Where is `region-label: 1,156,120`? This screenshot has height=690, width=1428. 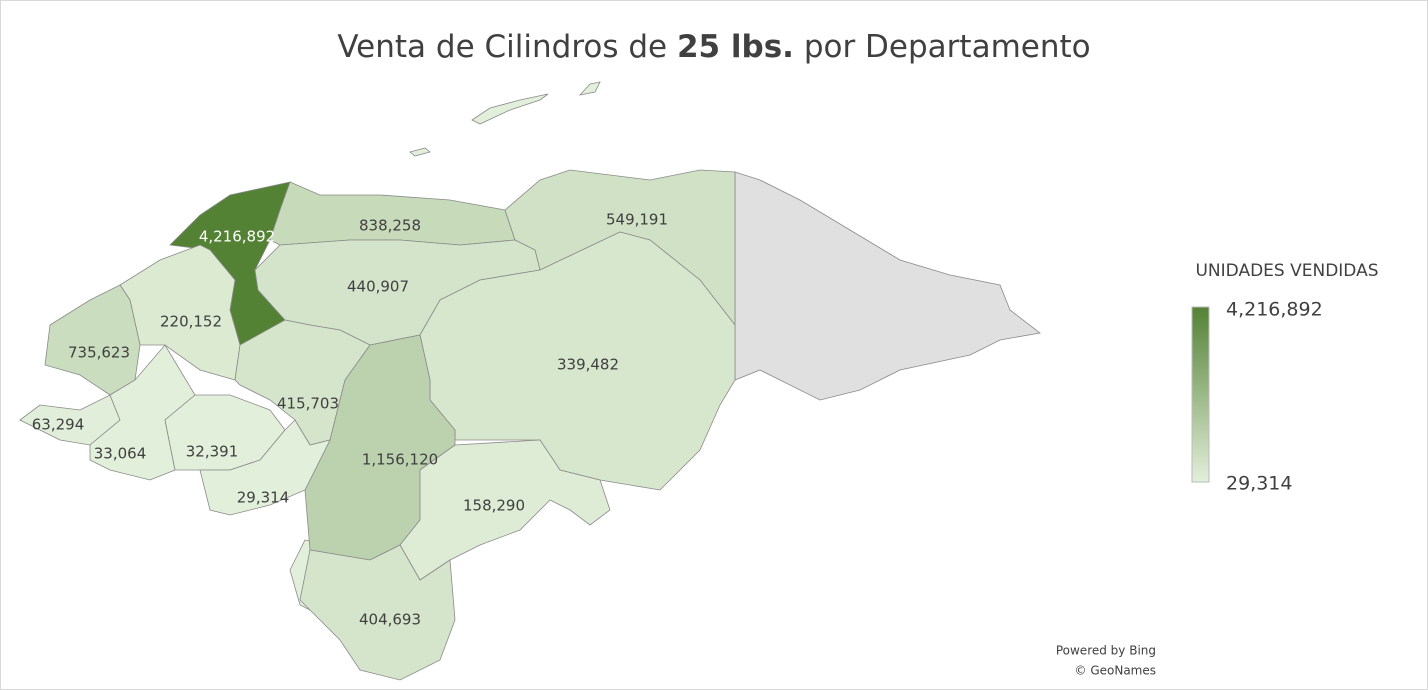 region-label: 1,156,120 is located at coordinates (400, 460).